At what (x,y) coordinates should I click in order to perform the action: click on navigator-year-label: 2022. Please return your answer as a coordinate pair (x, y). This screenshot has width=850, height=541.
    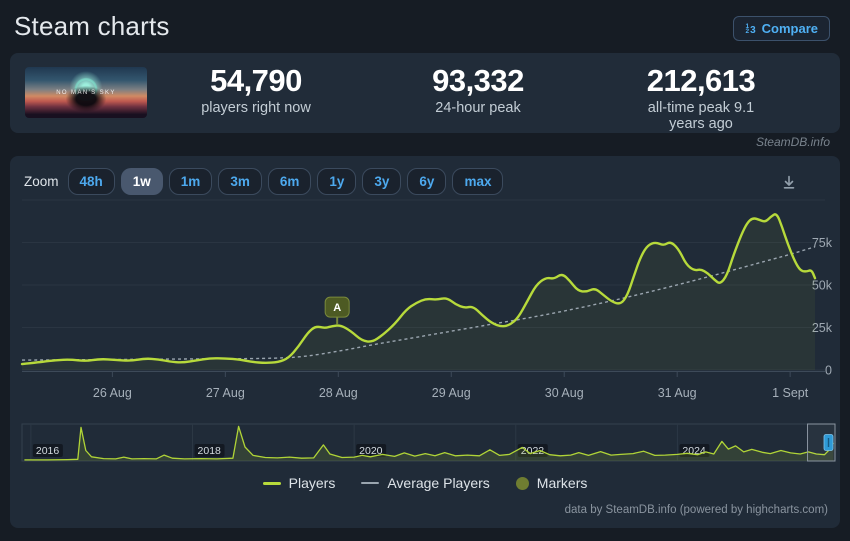
    Looking at the image, I should click on (533, 451).